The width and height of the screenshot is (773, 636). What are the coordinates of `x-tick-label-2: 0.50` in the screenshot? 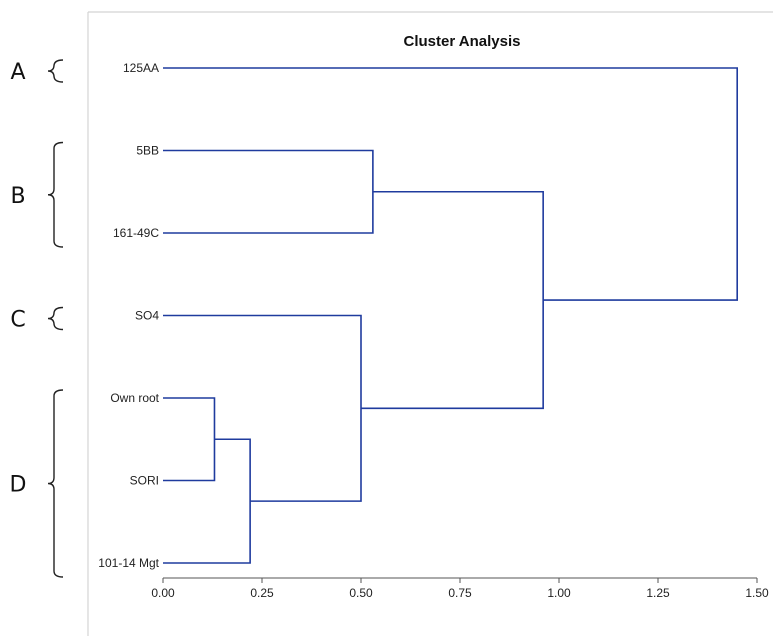 It's located at (361, 593).